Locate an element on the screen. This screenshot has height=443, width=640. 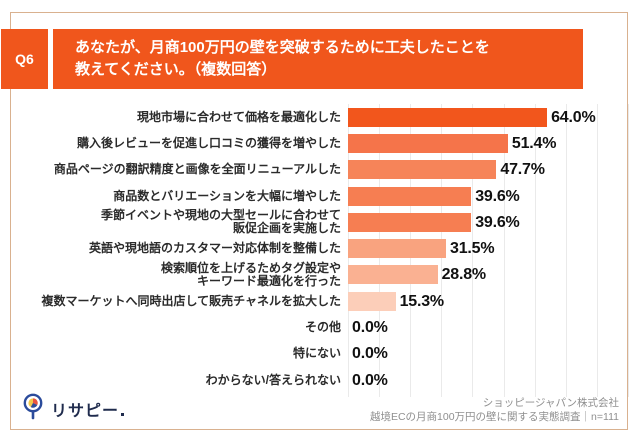
logo: リサピー is located at coordinates (73, 409).